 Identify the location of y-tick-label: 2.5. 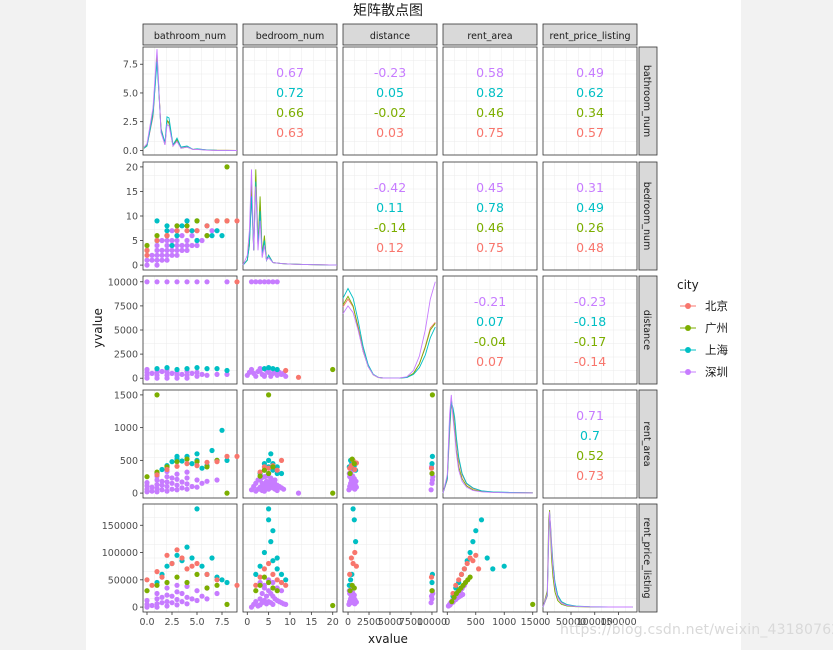
(130, 122).